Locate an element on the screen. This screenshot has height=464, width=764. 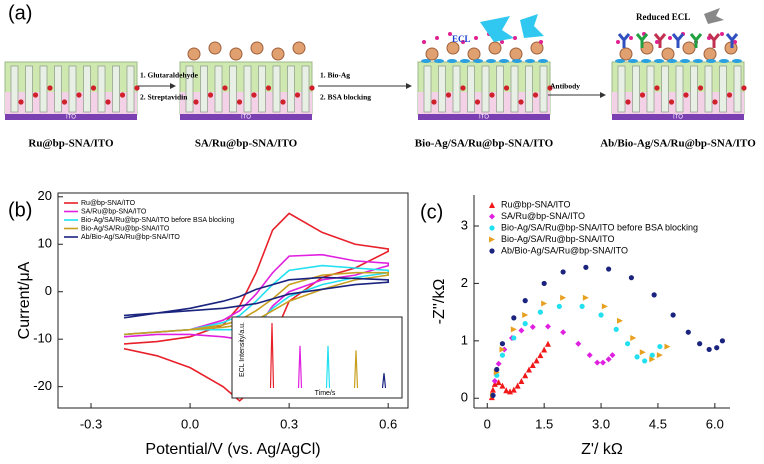
electrode-label: Ab/Bio-Ag/SA/Ru@bp-SNA/ITO is located at coordinates (678, 144).